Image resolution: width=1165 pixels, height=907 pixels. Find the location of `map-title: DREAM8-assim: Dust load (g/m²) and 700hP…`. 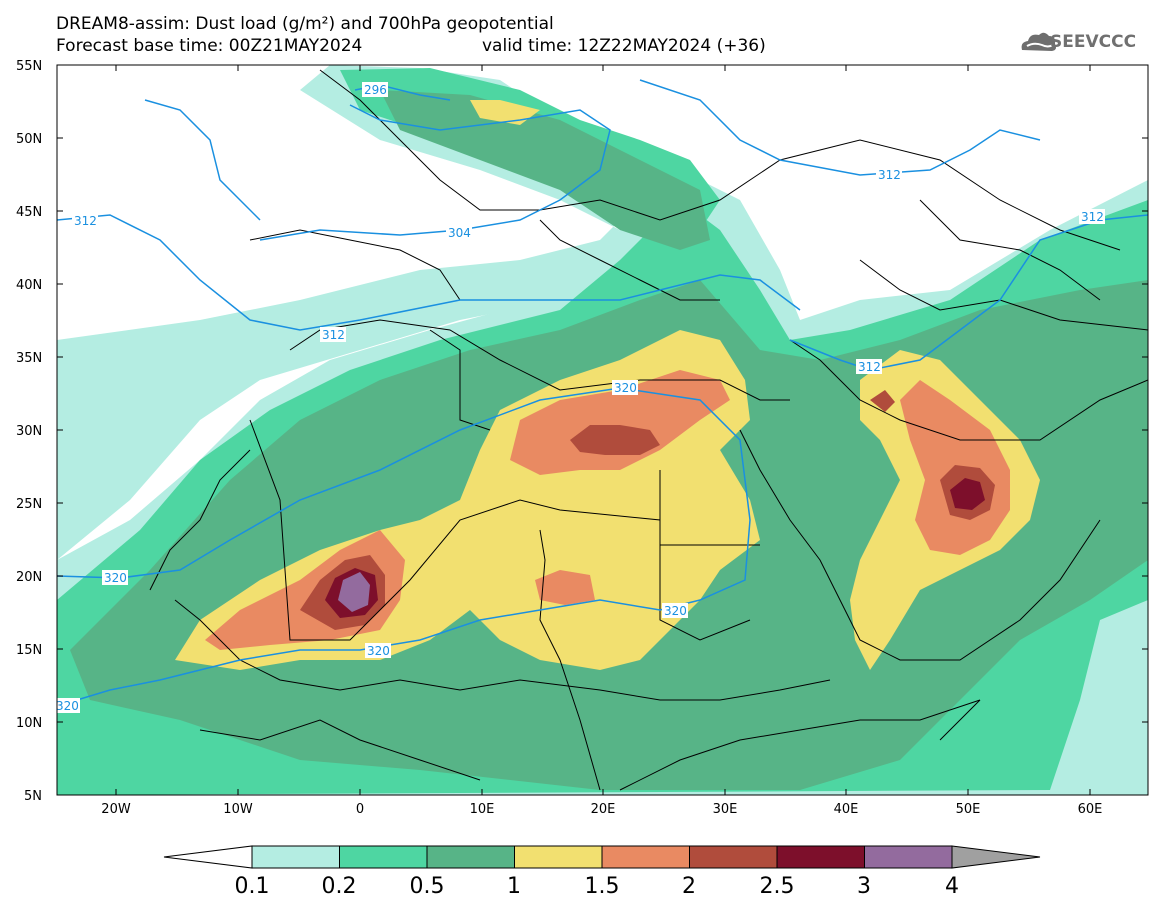

map-title: DREAM8-assim: Dust load (g/m²) and 700hP… is located at coordinates (305, 24).